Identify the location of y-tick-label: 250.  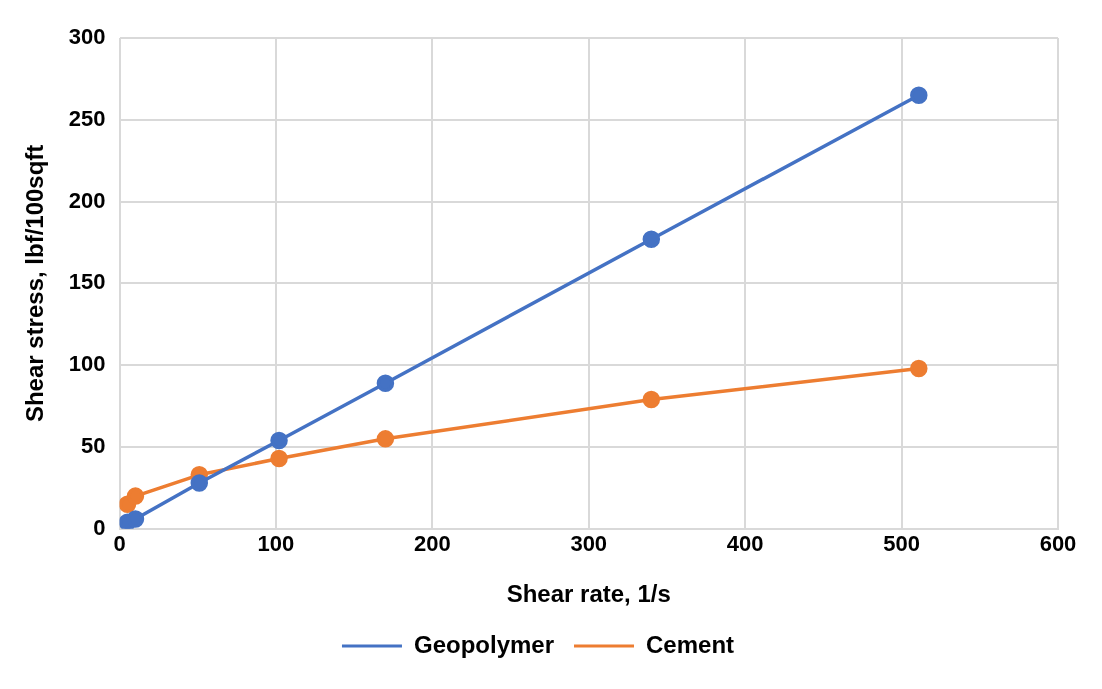
(87, 118).